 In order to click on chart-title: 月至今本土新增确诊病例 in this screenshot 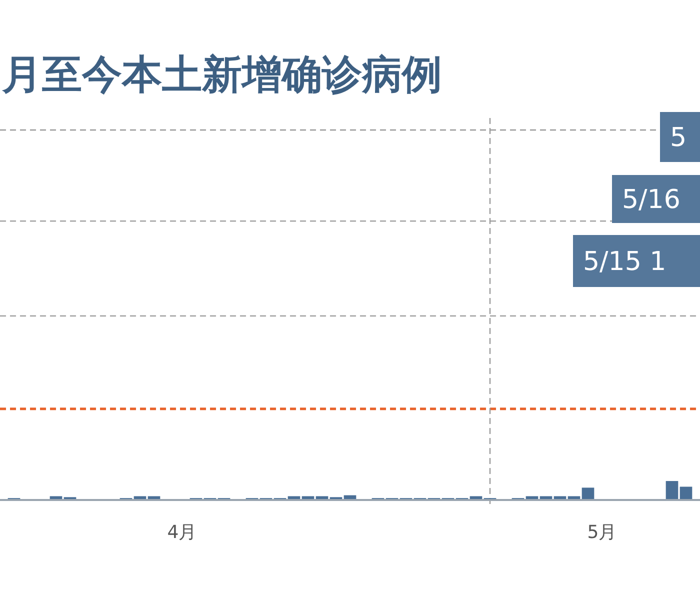, I will do `click(221, 75)`.